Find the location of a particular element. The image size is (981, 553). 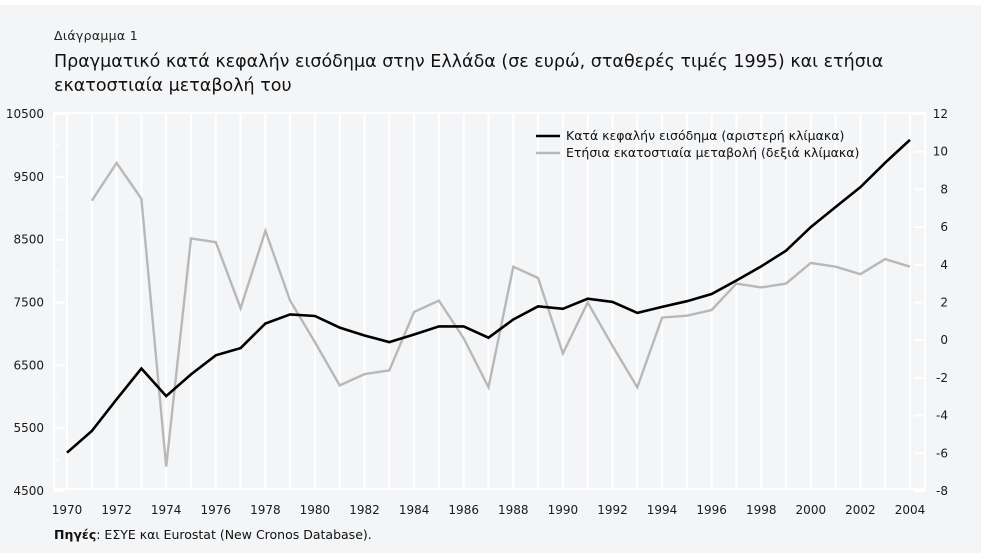

x-tick-label: 1978 is located at coordinates (265, 510).